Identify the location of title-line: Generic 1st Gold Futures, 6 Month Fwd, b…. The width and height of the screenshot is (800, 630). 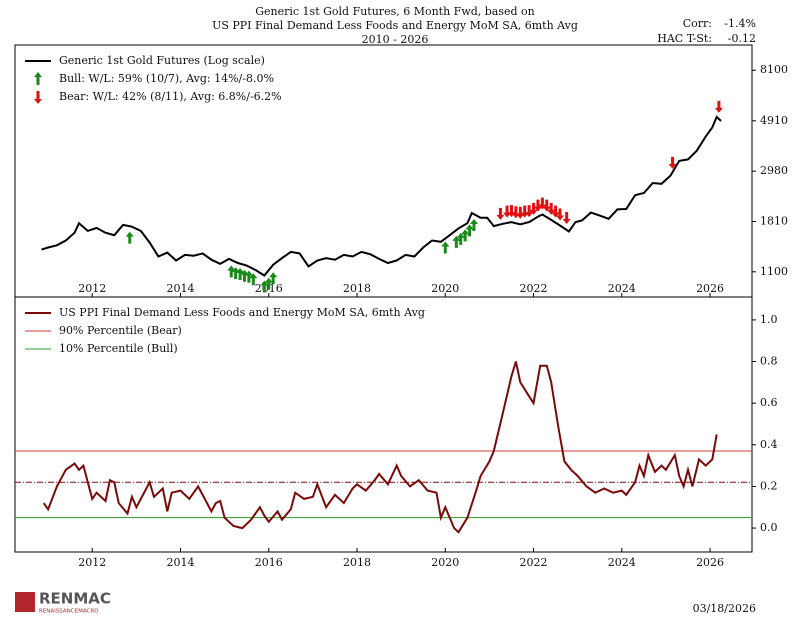
(395, 11).